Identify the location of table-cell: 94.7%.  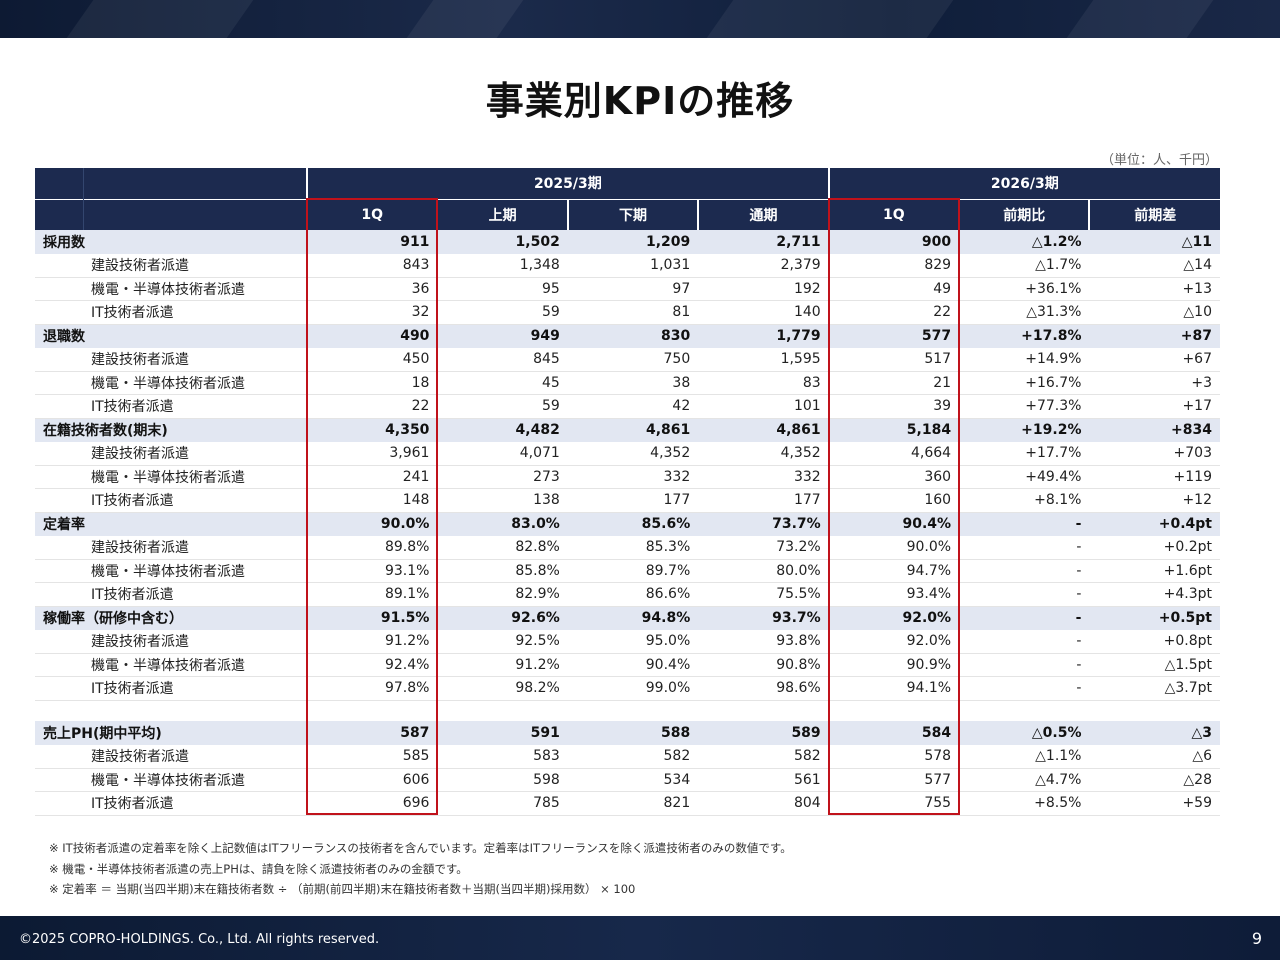
(894, 571).